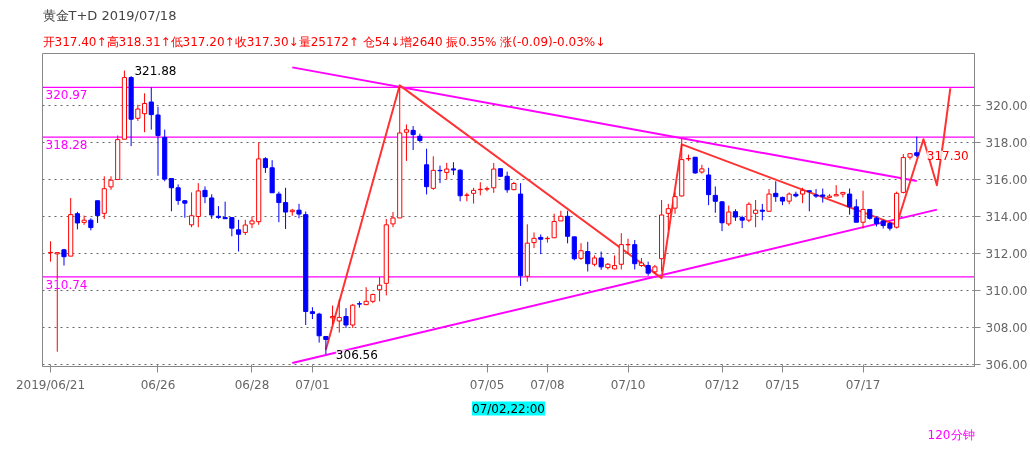  I want to click on x-tick-label: 07/10, so click(628, 384).